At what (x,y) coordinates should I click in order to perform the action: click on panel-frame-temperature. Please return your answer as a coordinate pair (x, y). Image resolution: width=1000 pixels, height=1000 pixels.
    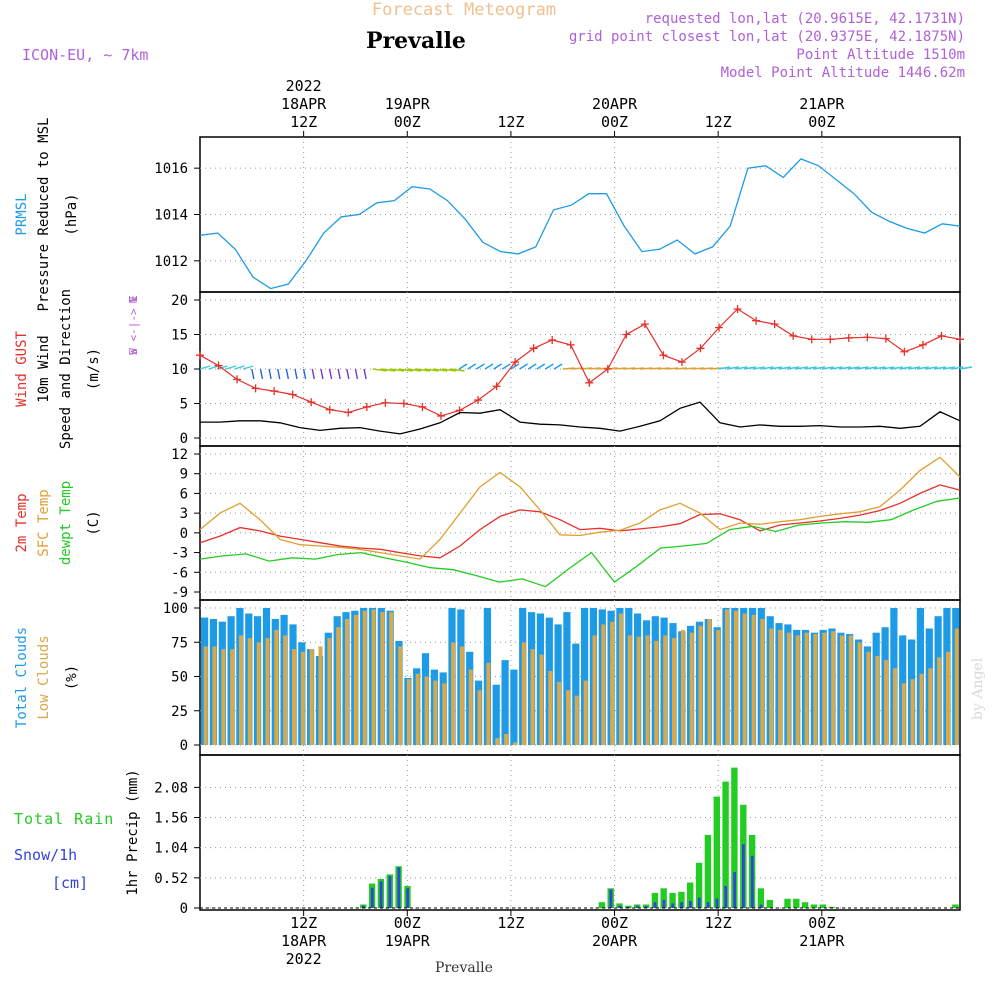
    Looking at the image, I should click on (580, 523).